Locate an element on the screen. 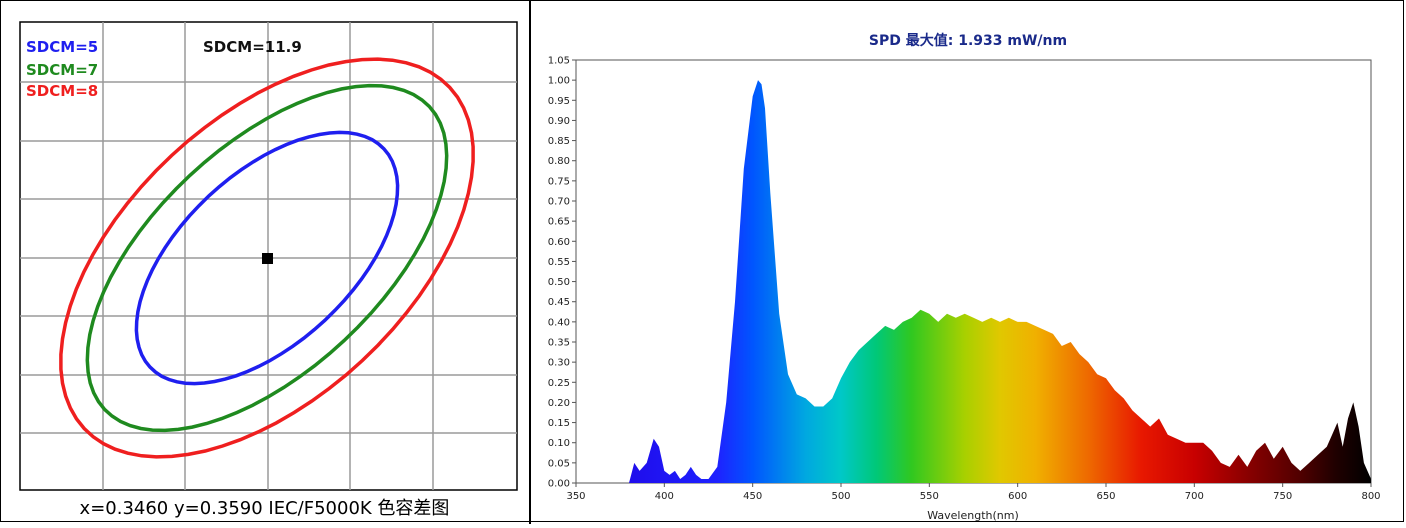 The height and width of the screenshot is (528, 1406). spd-x-axis-label: Wavelength(nm) is located at coordinates (973, 515).